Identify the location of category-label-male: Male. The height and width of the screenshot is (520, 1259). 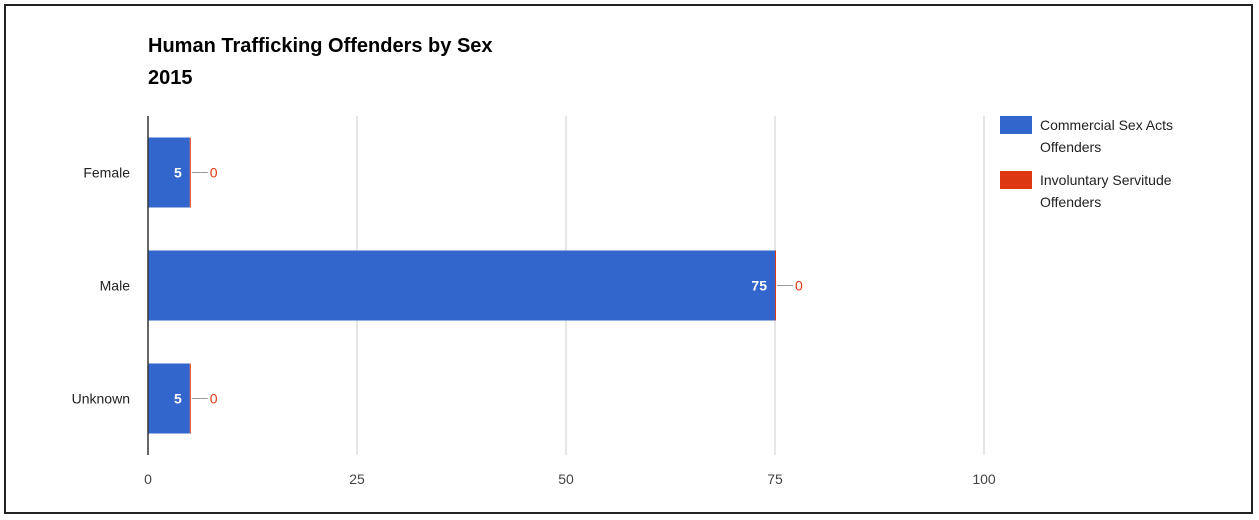
(115, 286).